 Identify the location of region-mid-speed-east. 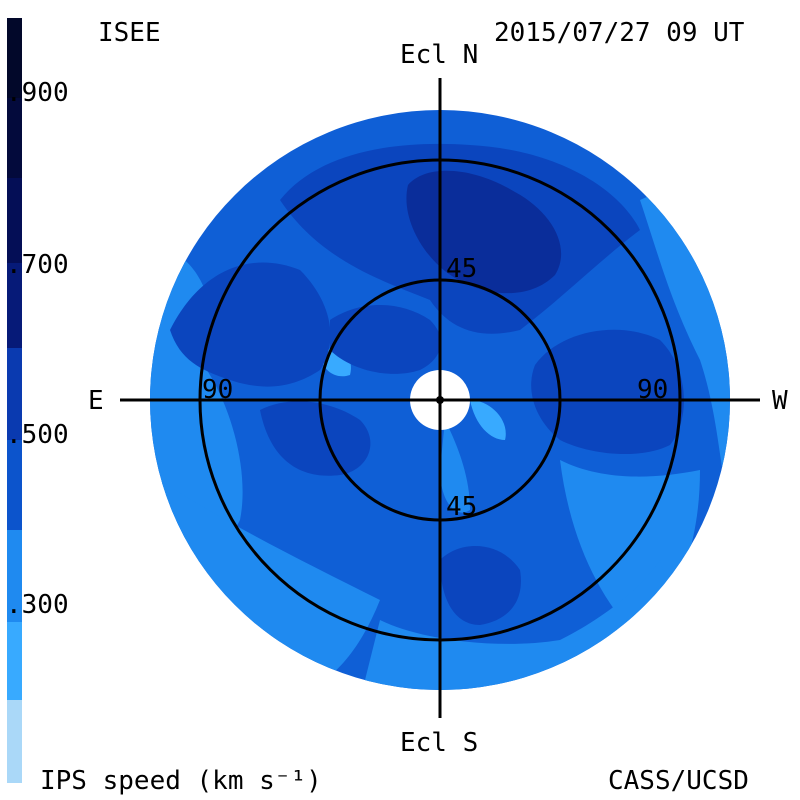
(250, 324).